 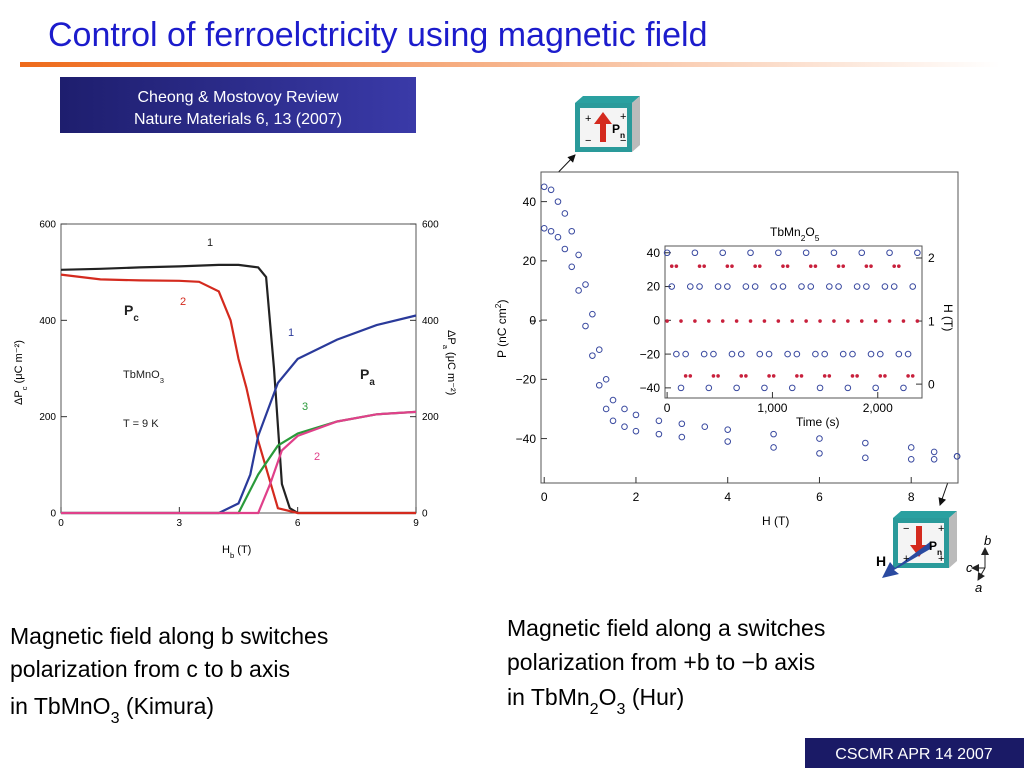 I want to click on caption-line: in TbMnO3 (Kimura), so click(x=112, y=710).